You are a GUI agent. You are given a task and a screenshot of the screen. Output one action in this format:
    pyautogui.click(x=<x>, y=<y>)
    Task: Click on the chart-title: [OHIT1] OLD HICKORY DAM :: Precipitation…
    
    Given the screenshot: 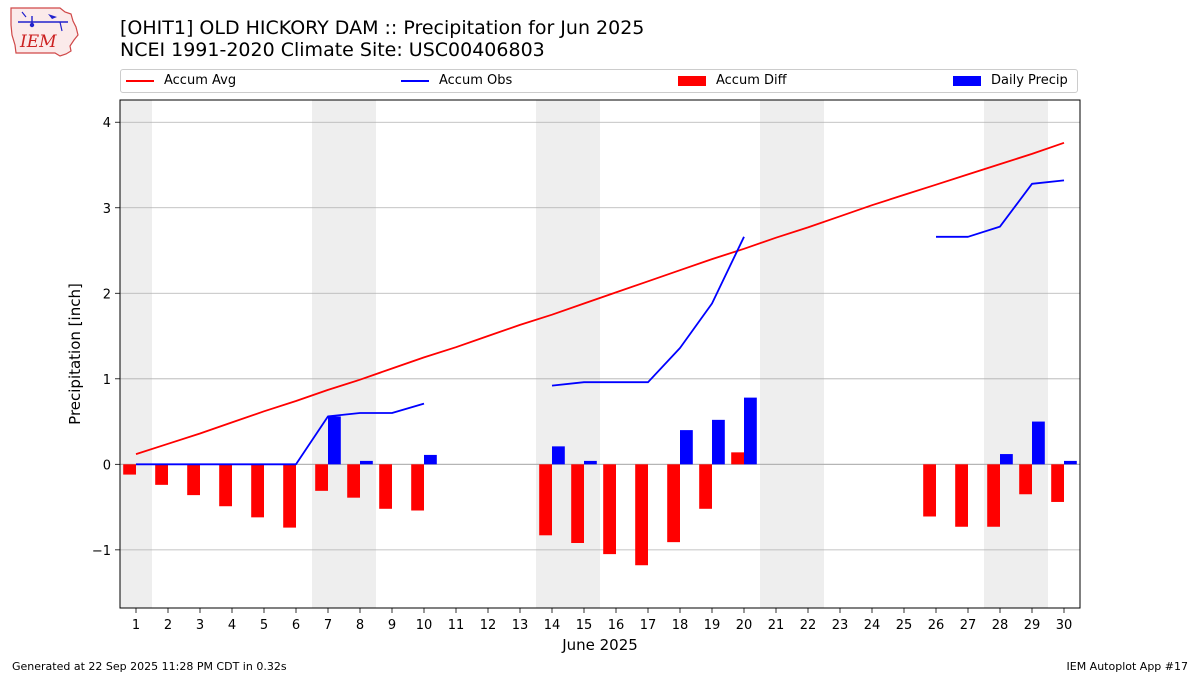 What is the action you would take?
    pyautogui.click(x=382, y=28)
    